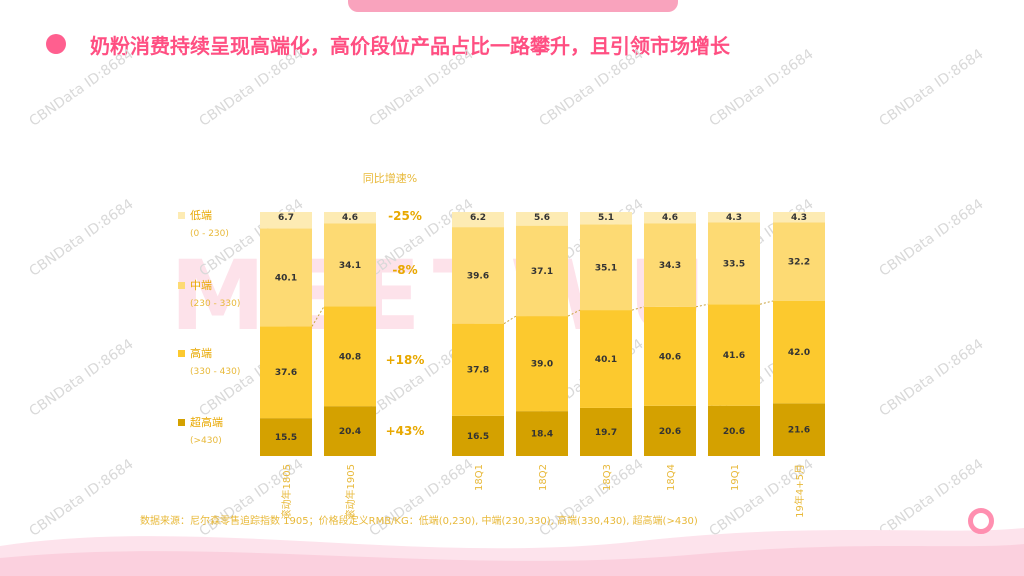 The height and width of the screenshot is (576, 1024). I want to click on data-label: 42.0, so click(799, 353).